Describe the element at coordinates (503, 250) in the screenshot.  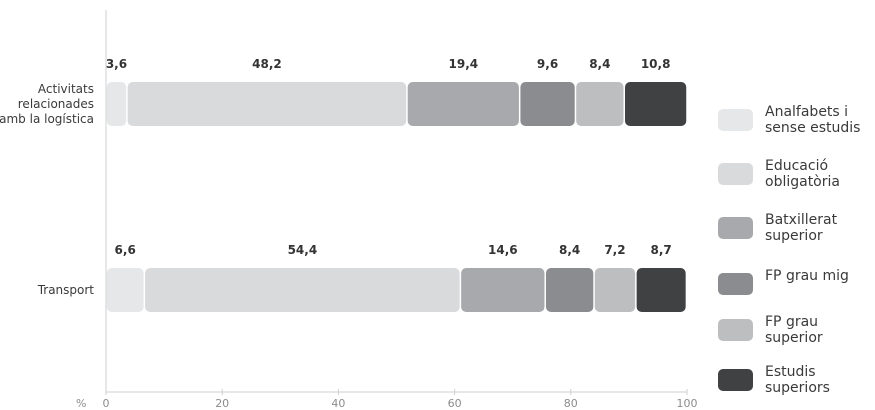
I see `data-label: 14,6` at that location.